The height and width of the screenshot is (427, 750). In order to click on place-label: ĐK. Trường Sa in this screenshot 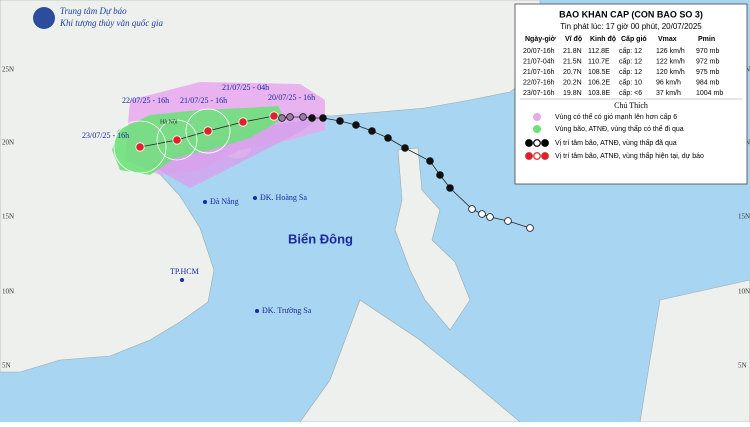, I will do `click(287, 310)`.